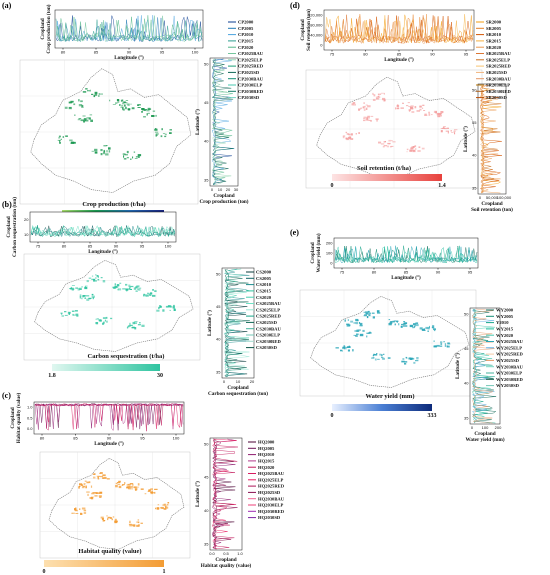 The height and width of the screenshot is (575, 550). What do you see at coordinates (498, 59) in the screenshot?
I see `legend-entry: SR2025ELP` at bounding box center [498, 59].